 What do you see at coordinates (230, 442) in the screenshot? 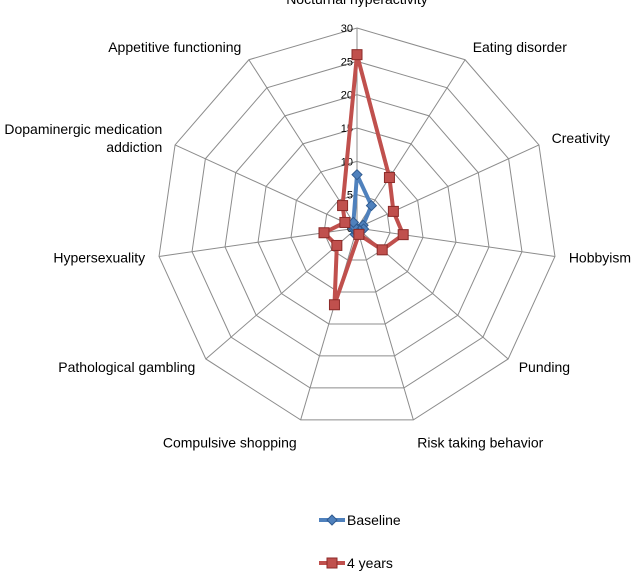
I see `category-label-compulsive-shopping: Compulsive shopping` at bounding box center [230, 442].